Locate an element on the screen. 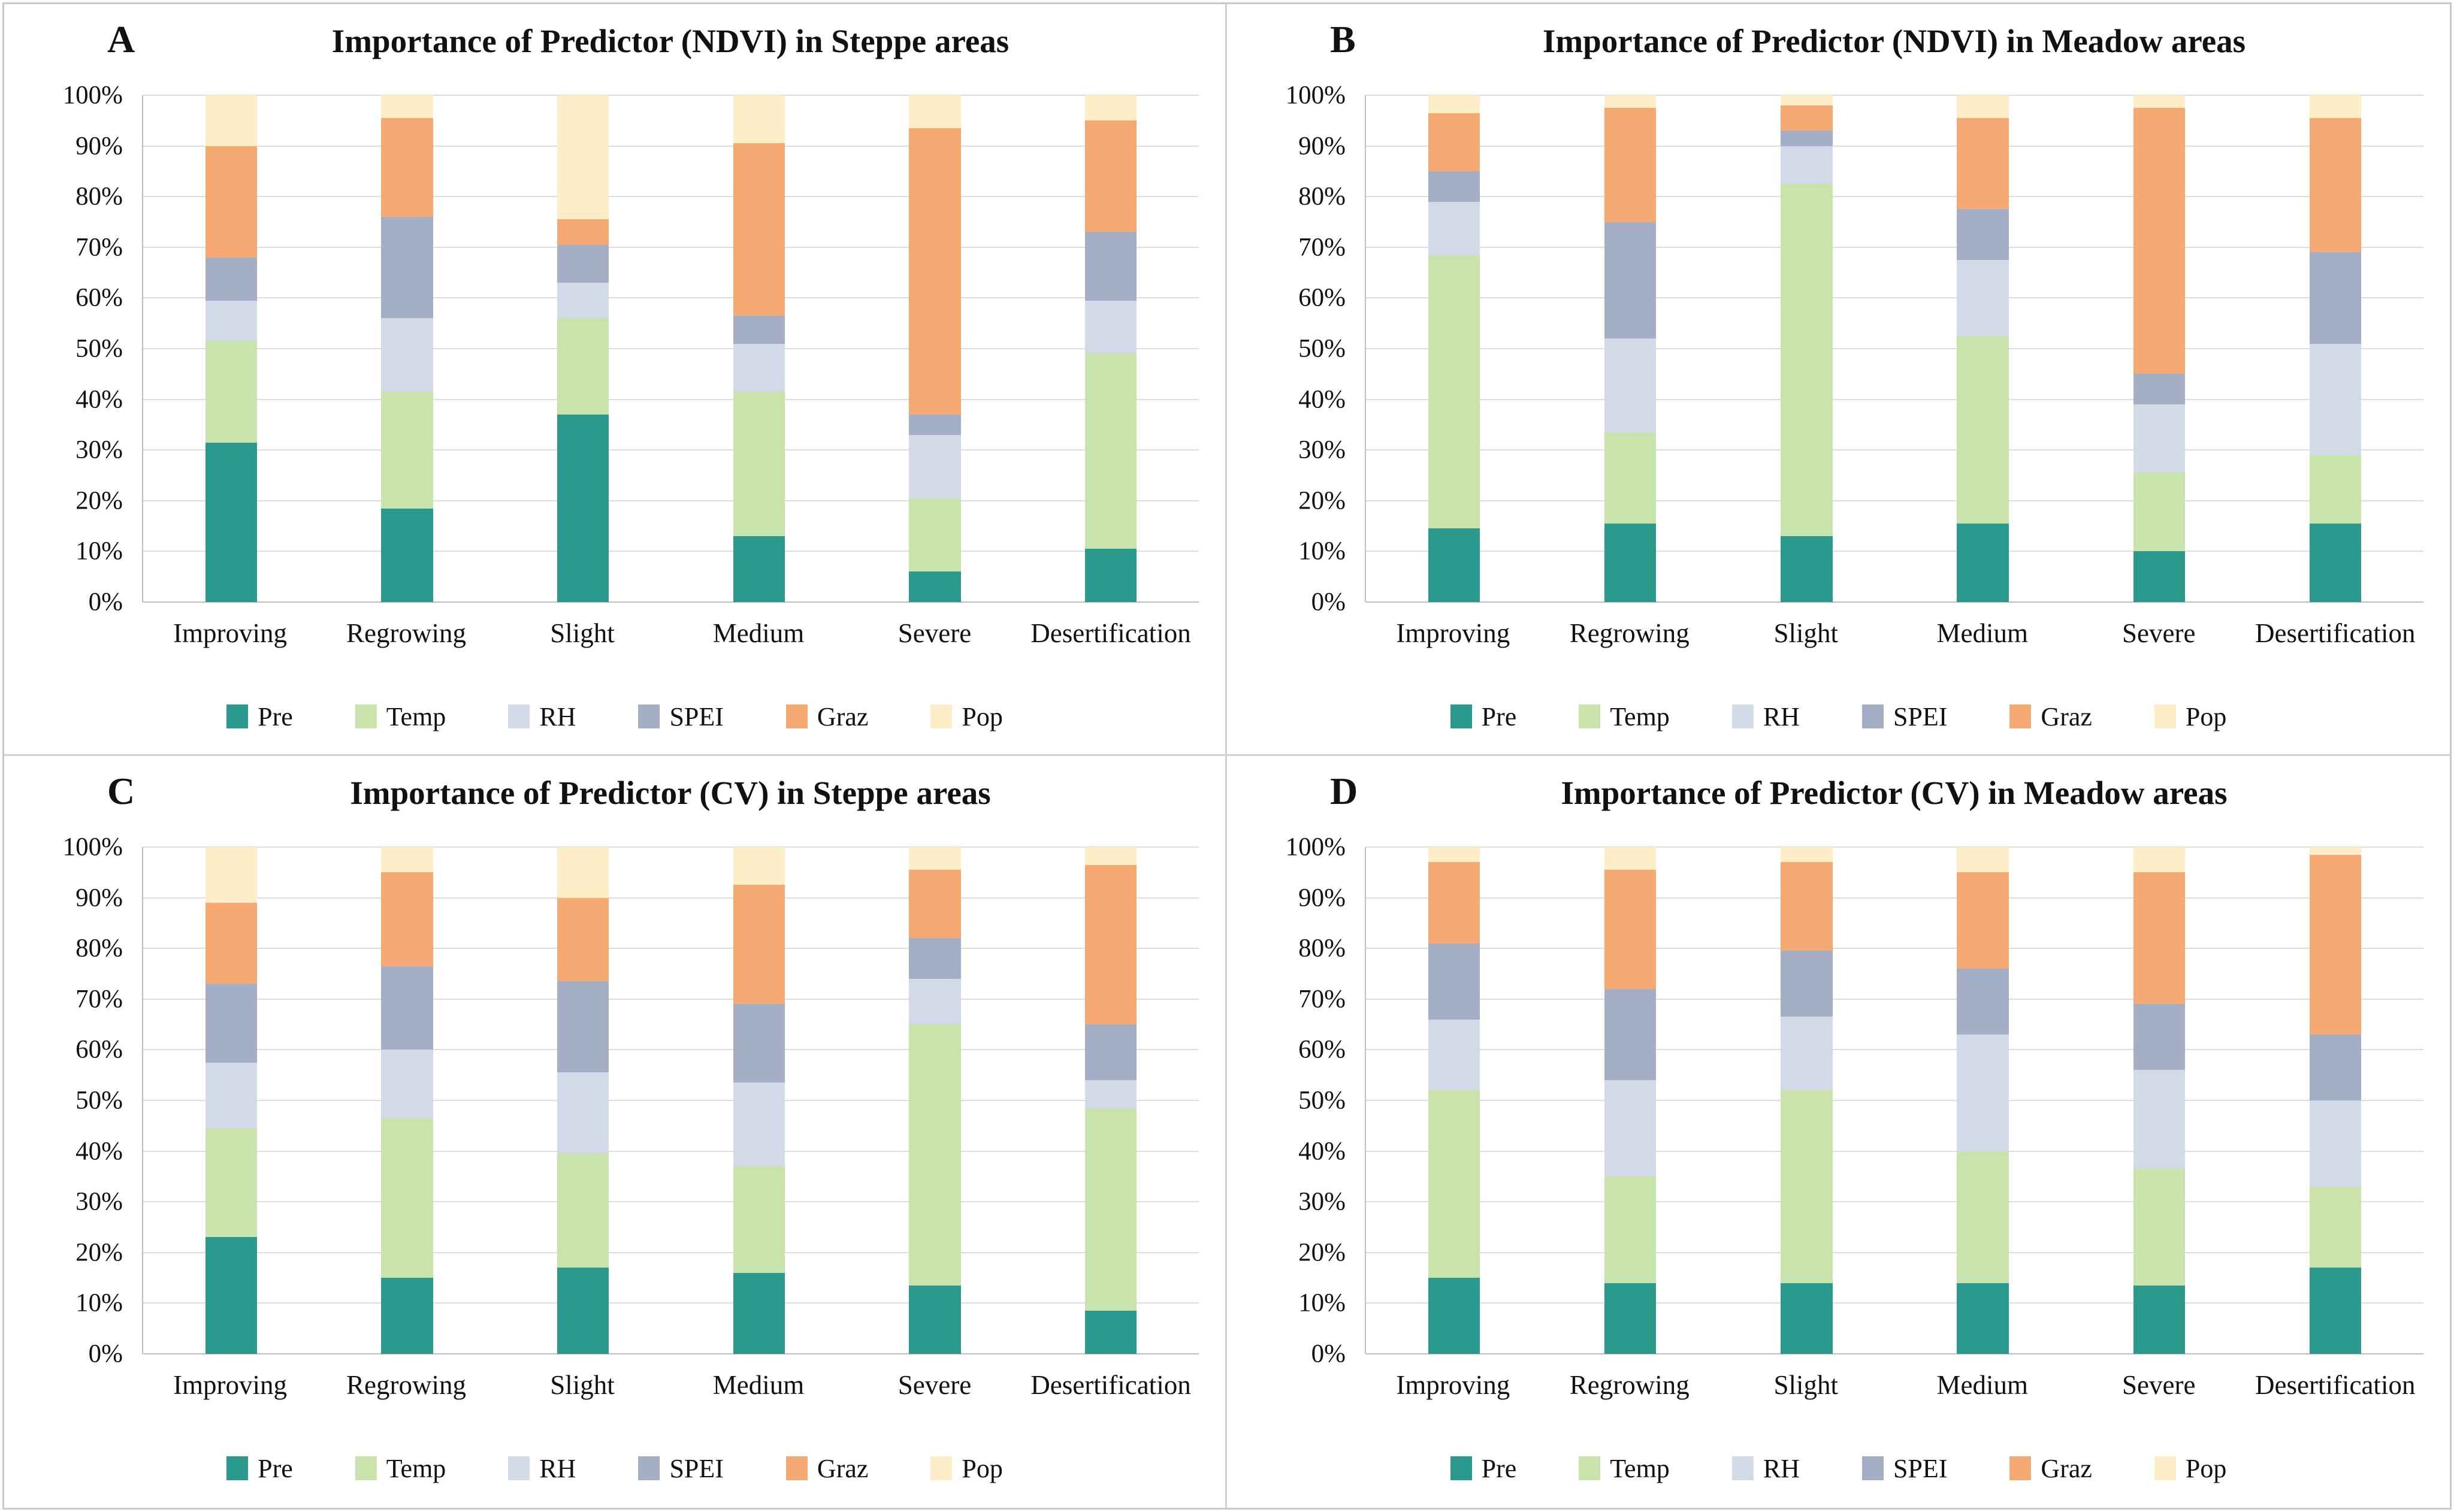  y-tick-label: 30% is located at coordinates (99, 450).